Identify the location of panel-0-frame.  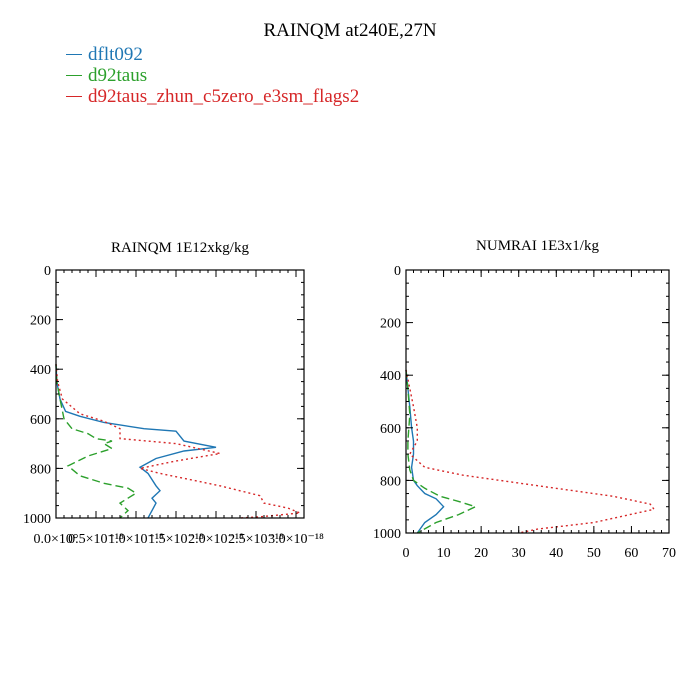
(180, 394).